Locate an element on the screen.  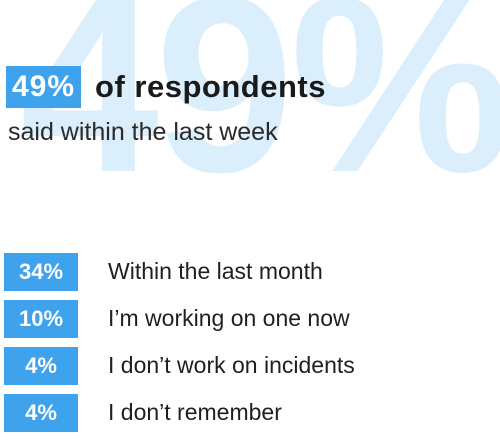
headline: 49% of respondents is located at coordinates (166, 87).